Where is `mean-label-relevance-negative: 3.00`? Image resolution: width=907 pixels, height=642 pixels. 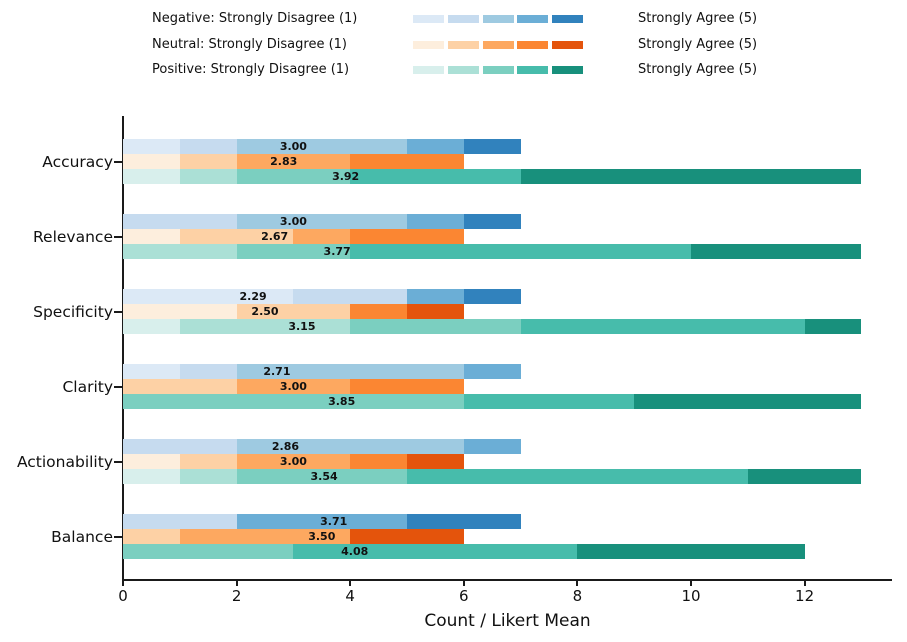
mean-label-relevance-negative: 3.00 is located at coordinates (293, 221).